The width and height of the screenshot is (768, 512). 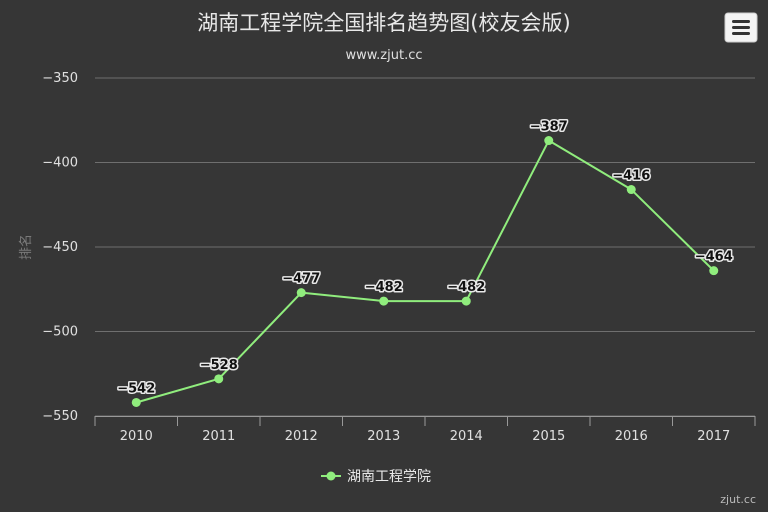 I want to click on credits-text: zjut.cc, so click(x=738, y=499).